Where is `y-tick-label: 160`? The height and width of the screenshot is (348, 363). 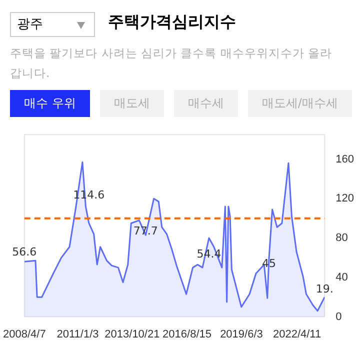 y-tick-label: 160 is located at coordinates (345, 159).